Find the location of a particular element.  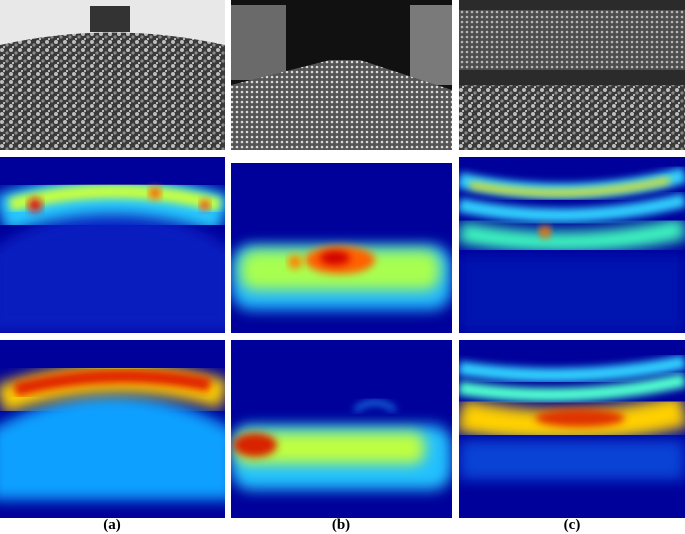

photo-b is located at coordinates (341, 75).